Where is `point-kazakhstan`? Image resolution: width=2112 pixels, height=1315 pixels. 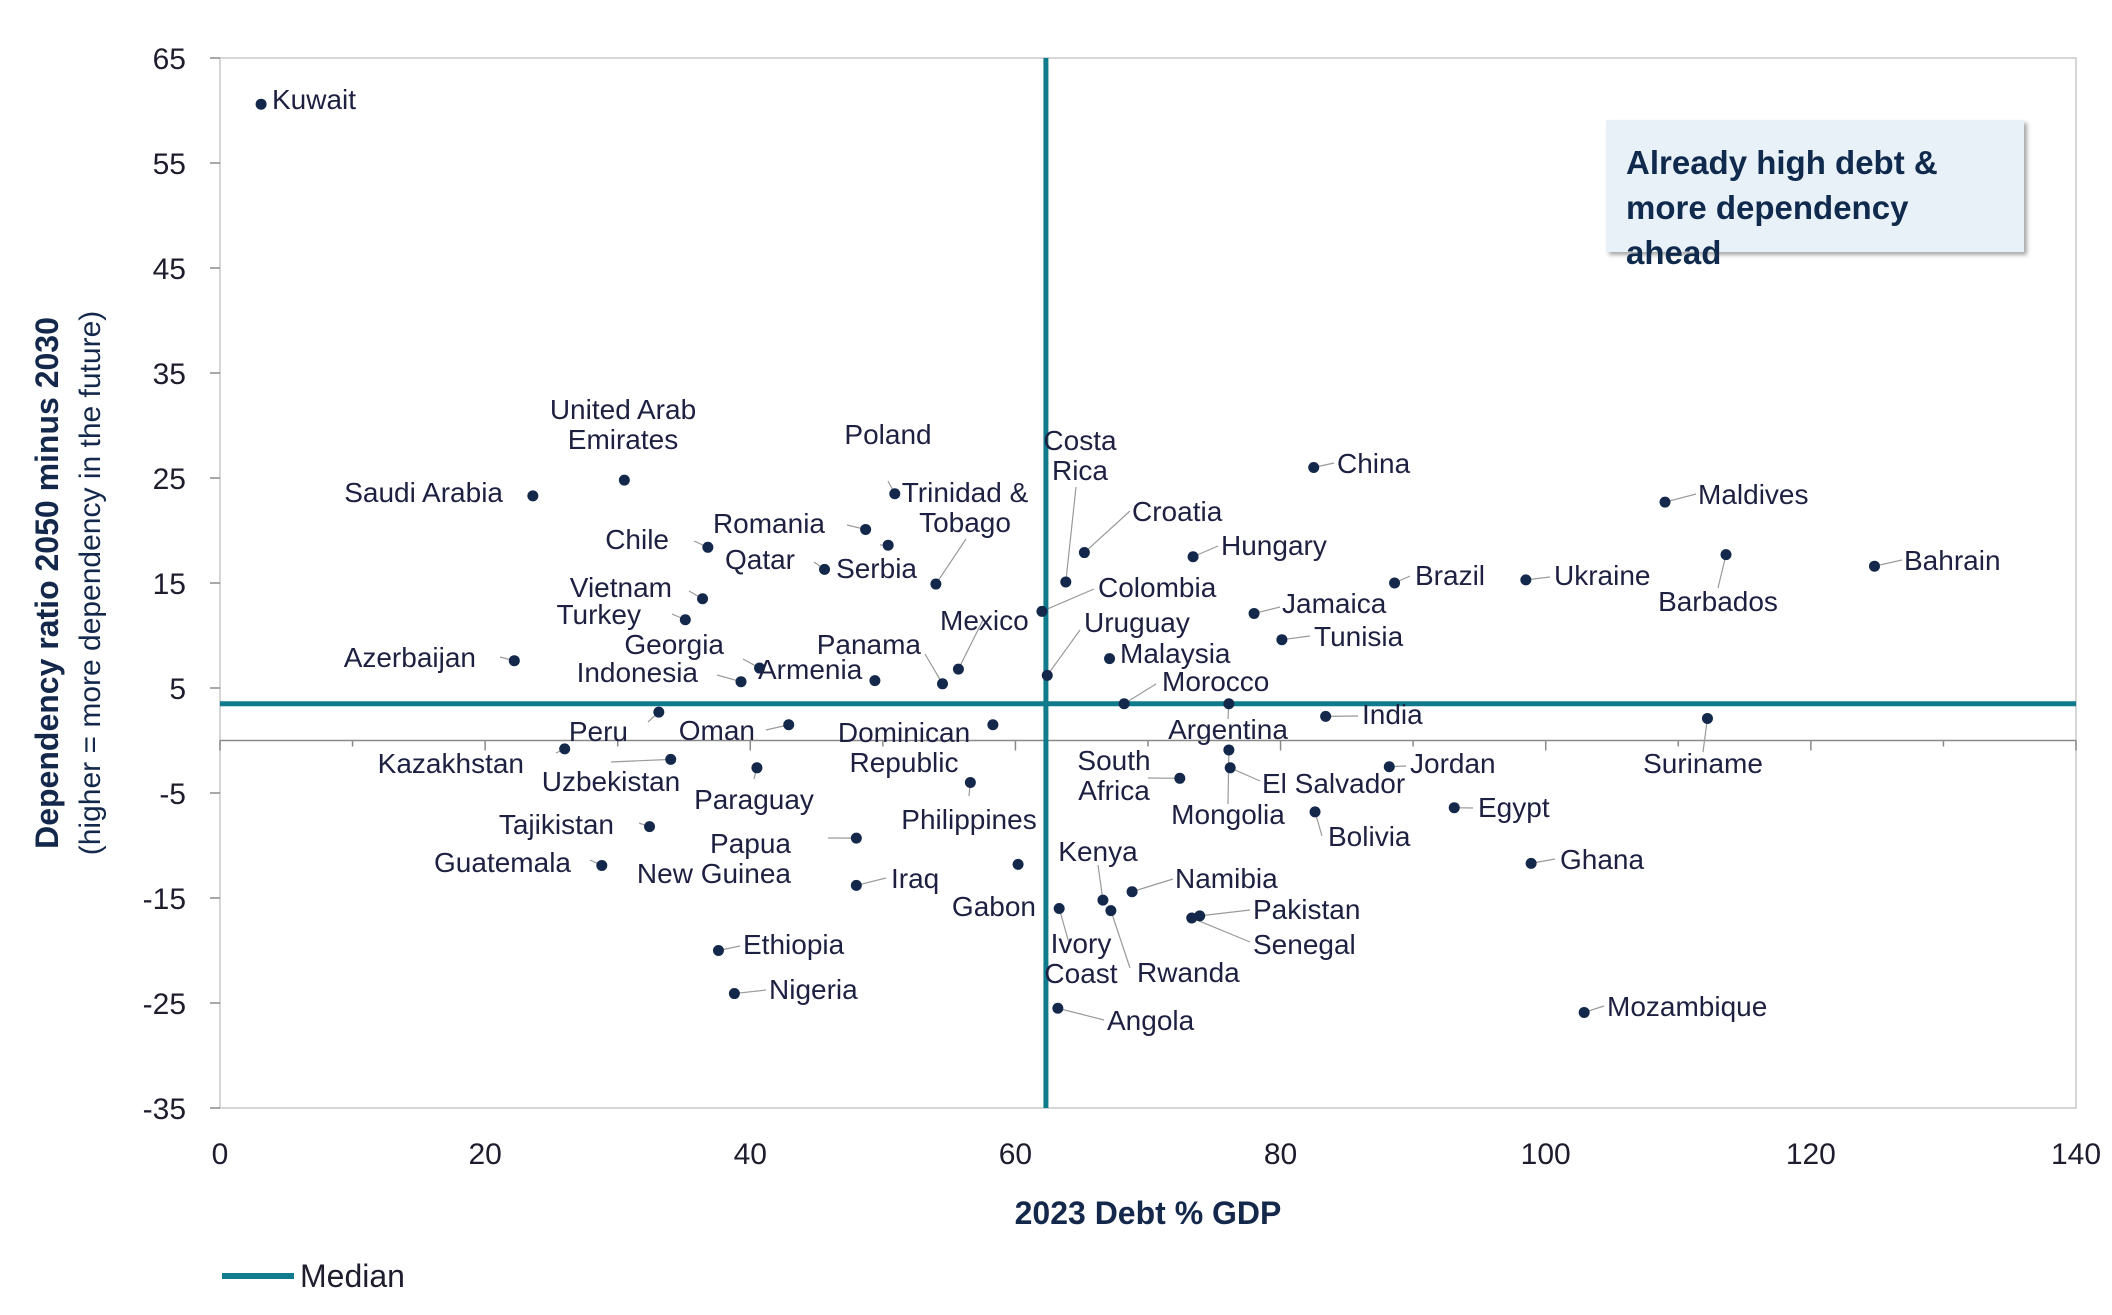 point-kazakhstan is located at coordinates (565, 749).